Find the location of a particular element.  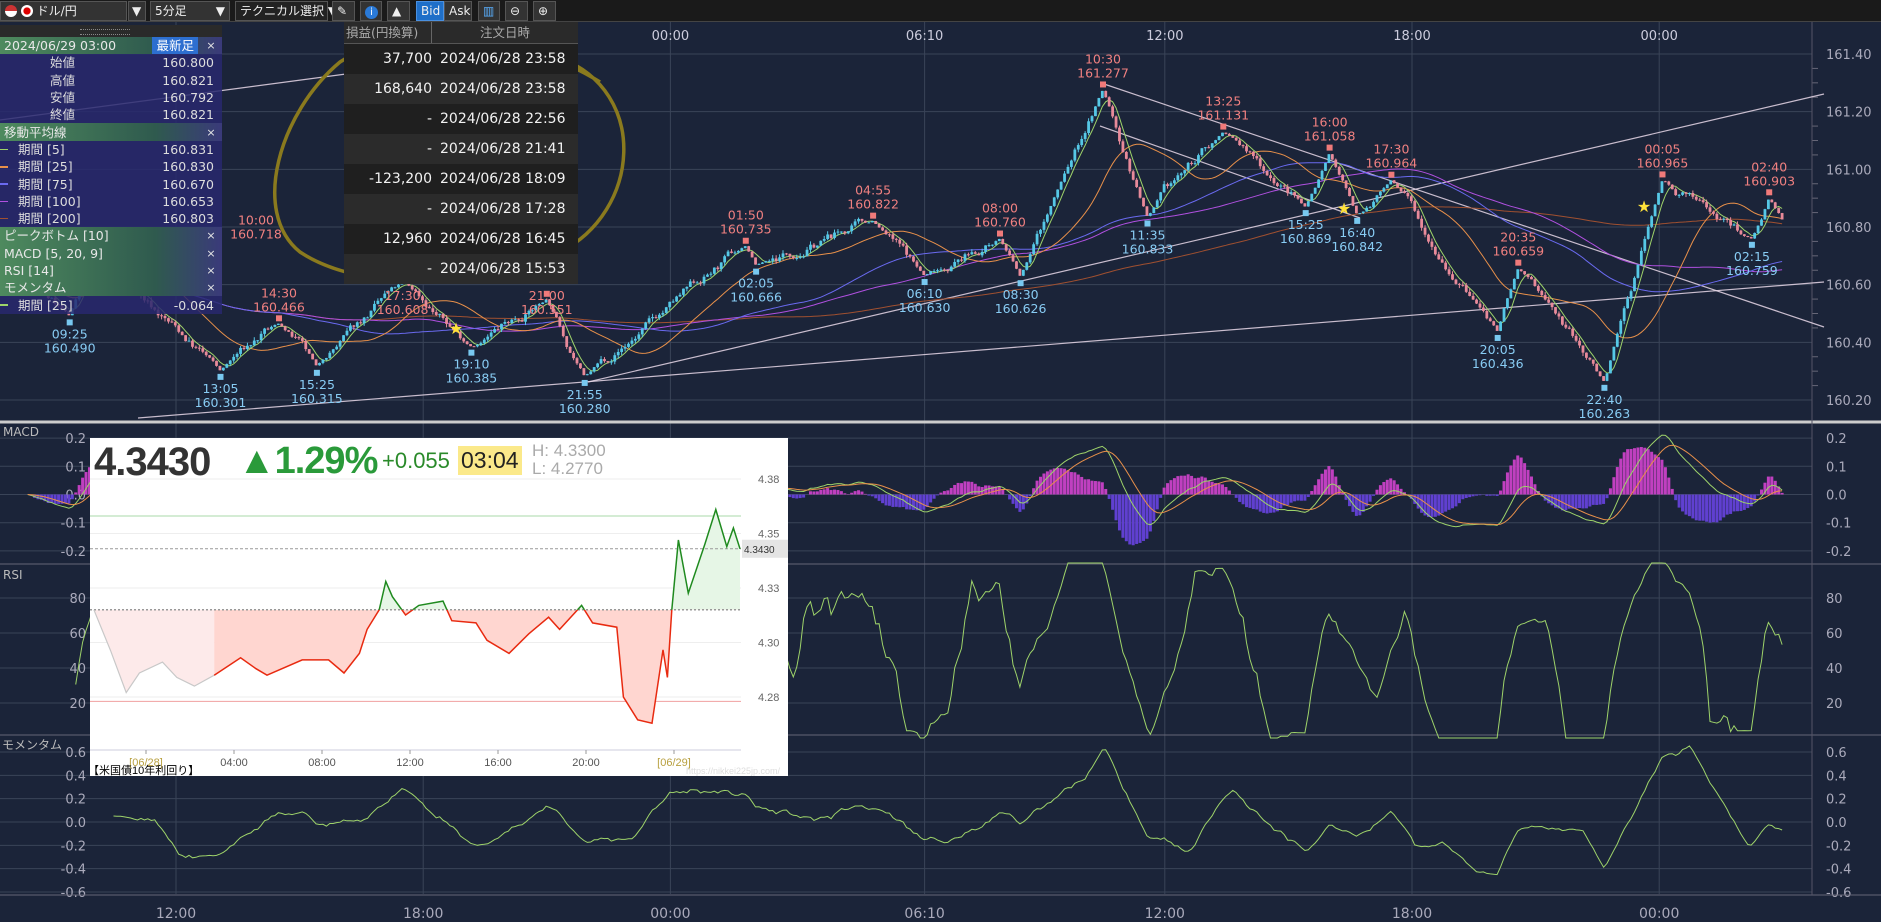

latest-bar-button: 最新足 is located at coordinates (175, 46).